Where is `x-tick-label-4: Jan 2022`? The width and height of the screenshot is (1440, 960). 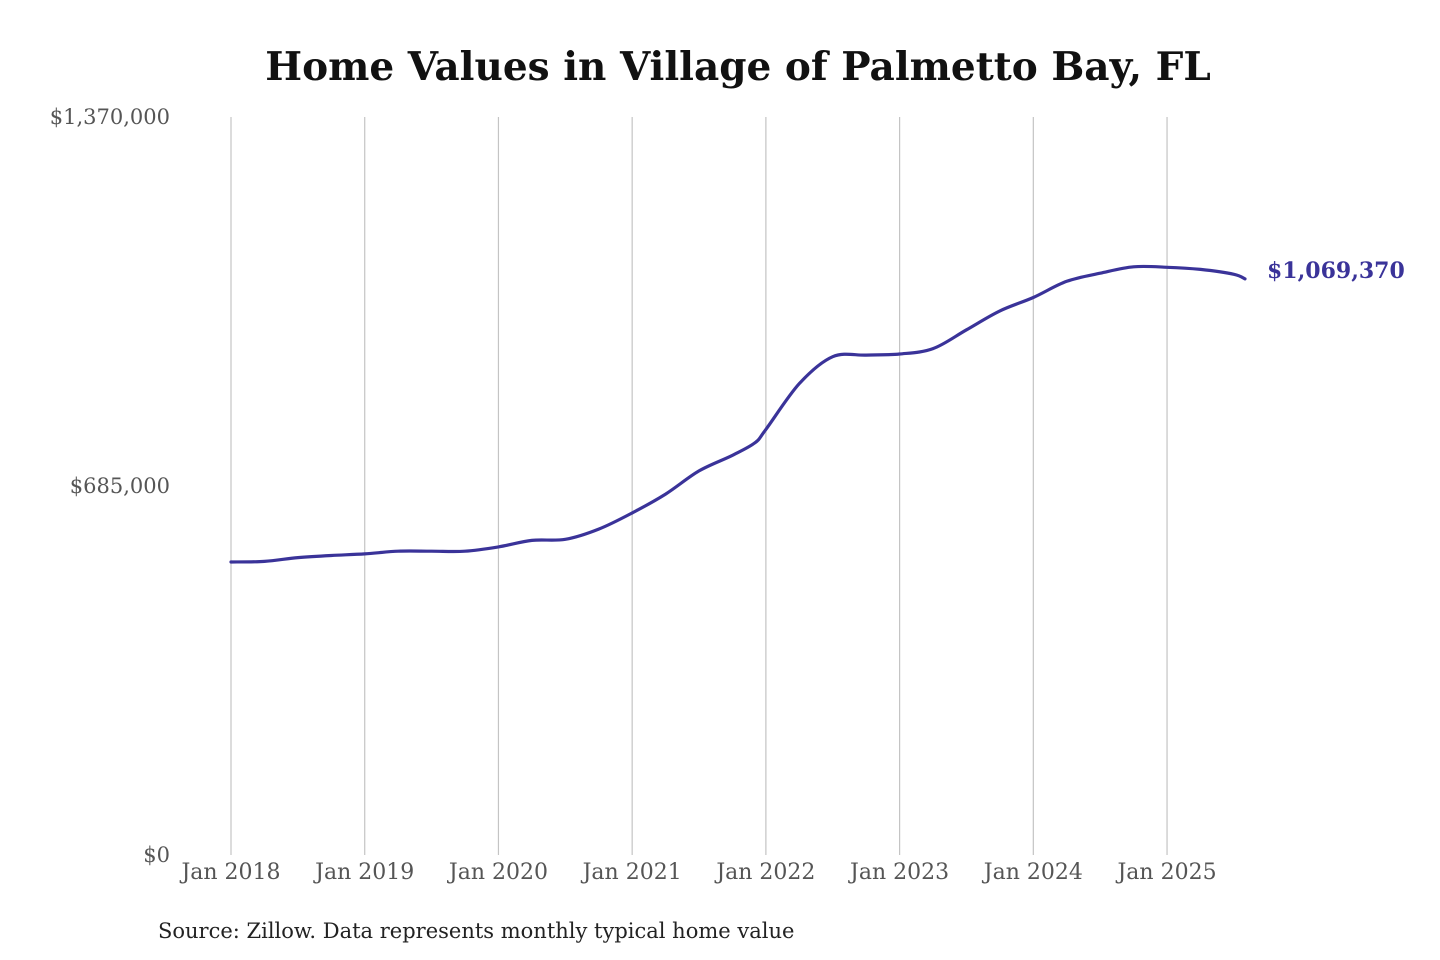
x-tick-label-4: Jan 2022 is located at coordinates (764, 872).